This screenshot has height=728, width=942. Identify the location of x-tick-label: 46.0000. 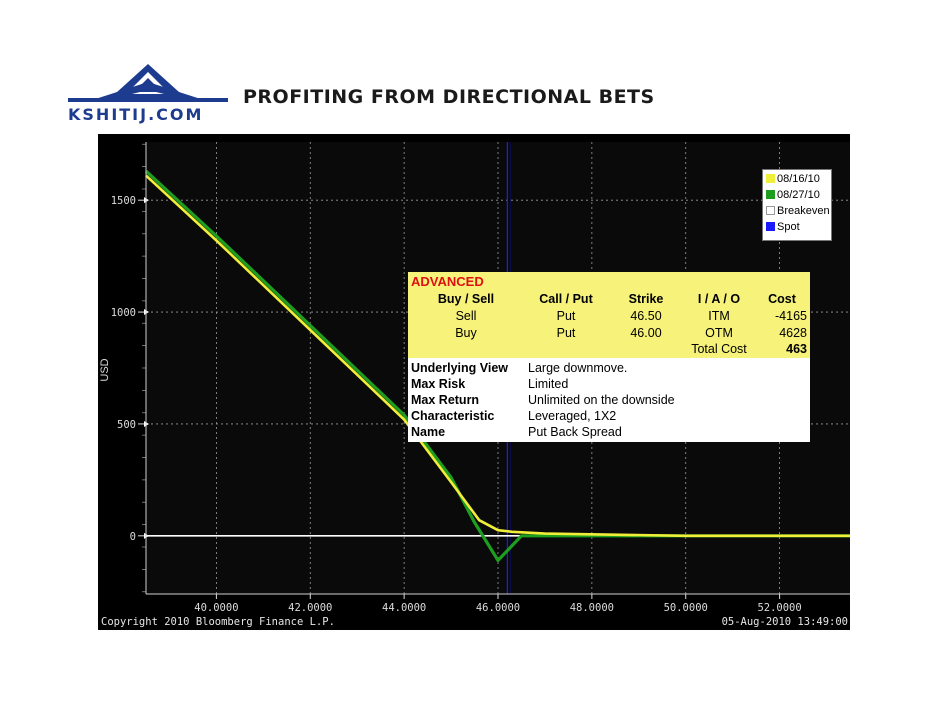
(498, 608).